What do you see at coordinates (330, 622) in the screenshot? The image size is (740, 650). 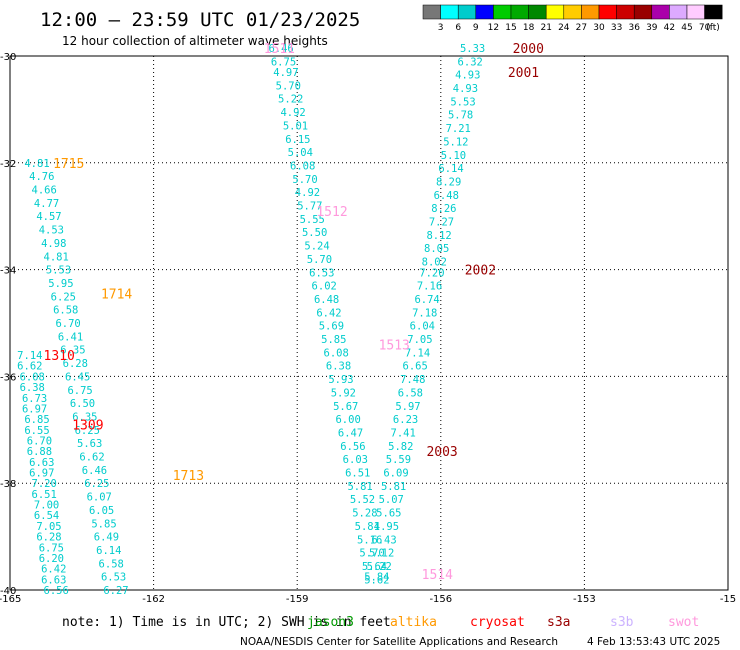 I see `satellite-jason3: jason3` at bounding box center [330, 622].